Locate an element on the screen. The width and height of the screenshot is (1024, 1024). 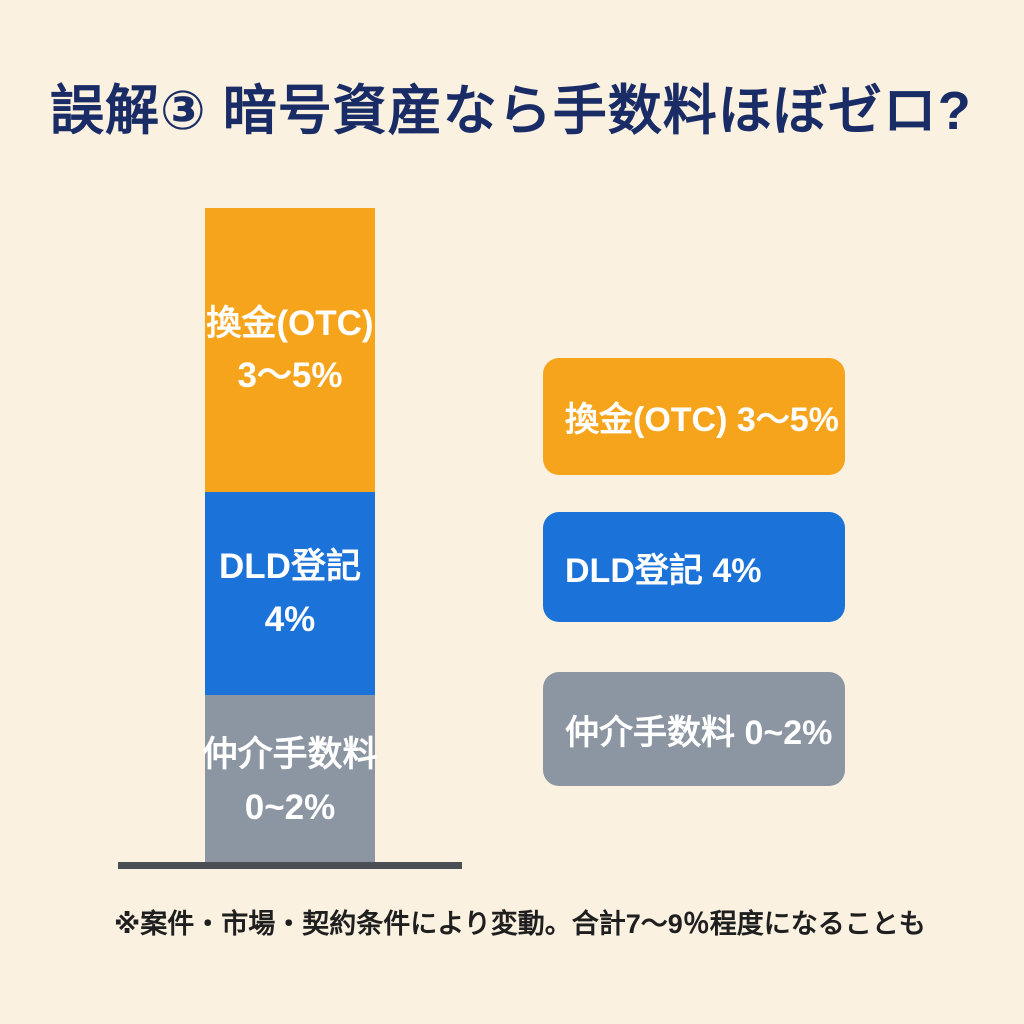
legend-item-otc-label: 換金(OTC) 3〜5% is located at coordinates (702, 420).